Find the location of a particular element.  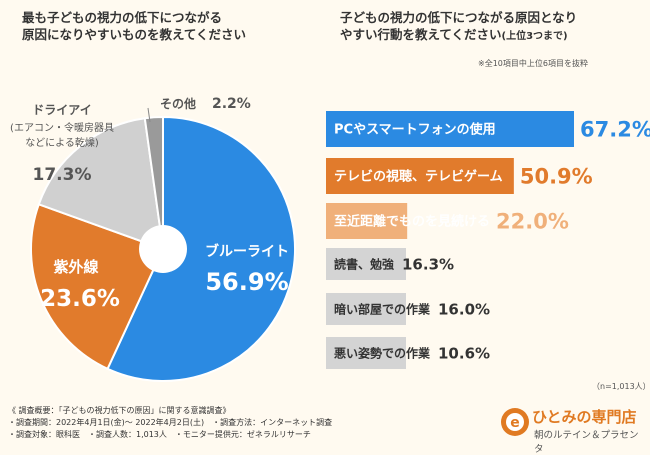

slice-value-dryeye: 17.3% is located at coordinates (62, 175).